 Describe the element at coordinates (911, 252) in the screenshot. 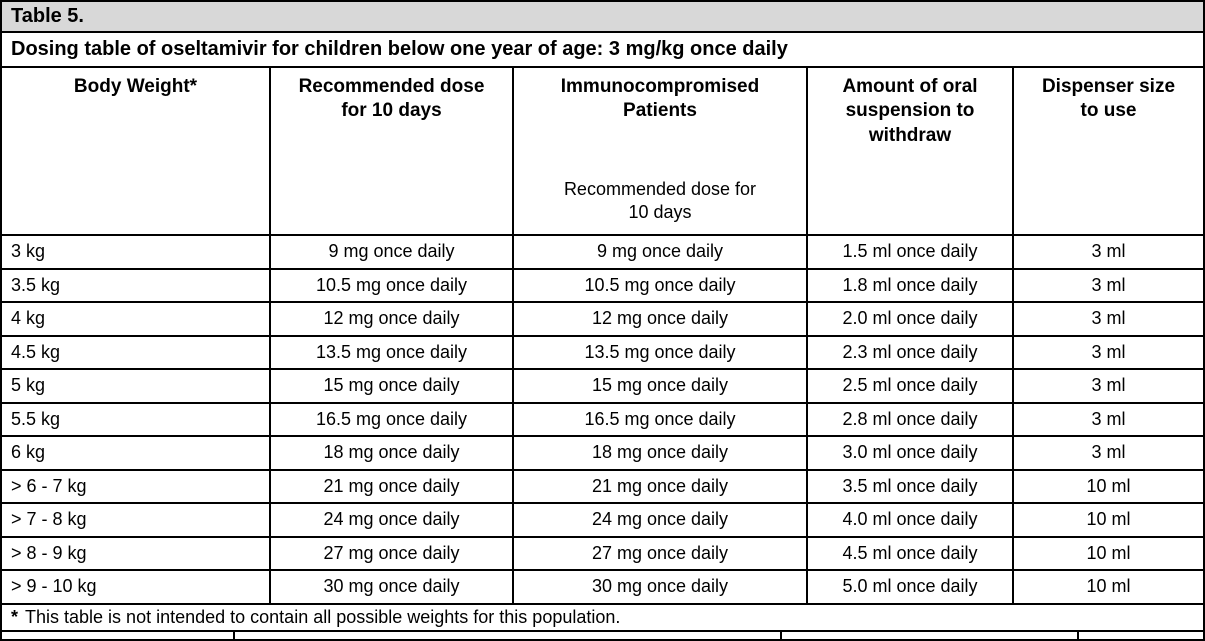

I see `cell-suspension-amount: 1.5 ml once daily` at that location.